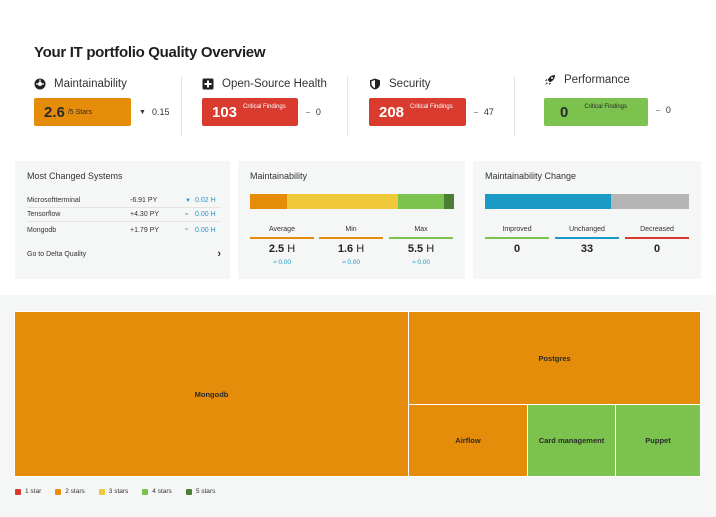 The image size is (716, 517). I want to click on stat-max: Max 5.5 H ≈ 0.00, so click(421, 246).